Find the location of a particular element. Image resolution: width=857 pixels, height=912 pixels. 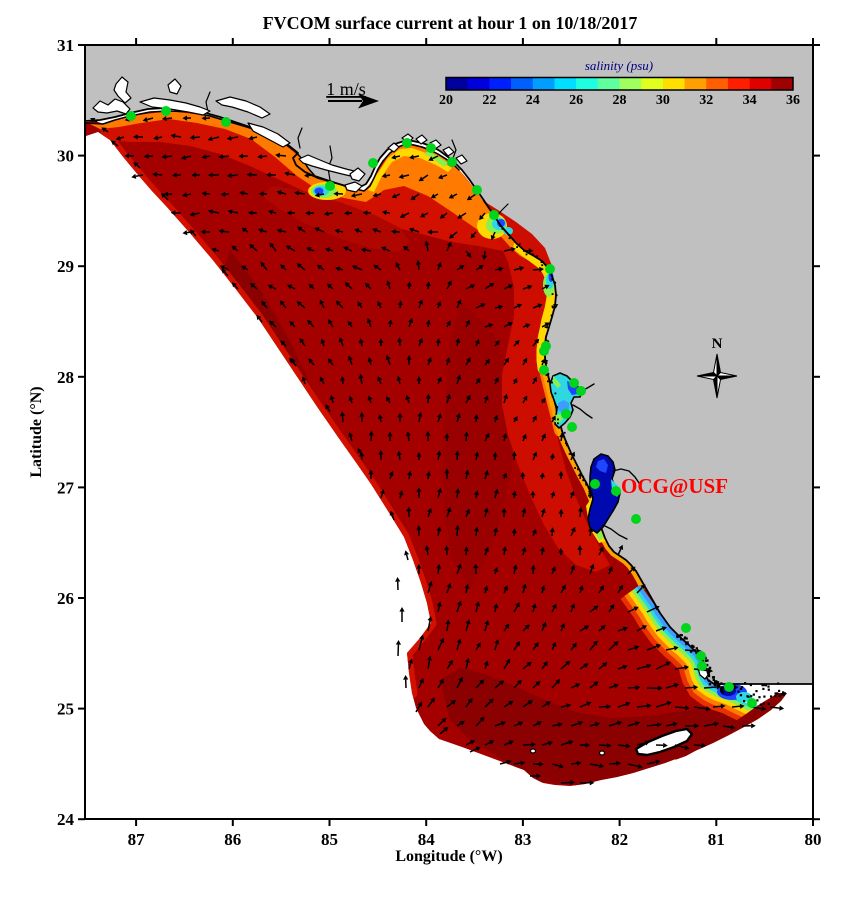

svg-text: 87 is located at coordinates (137, 839).